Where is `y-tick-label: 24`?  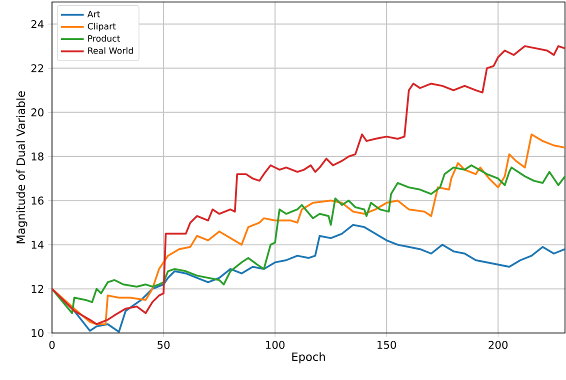
y-tick-label: 24 is located at coordinates (37, 24).